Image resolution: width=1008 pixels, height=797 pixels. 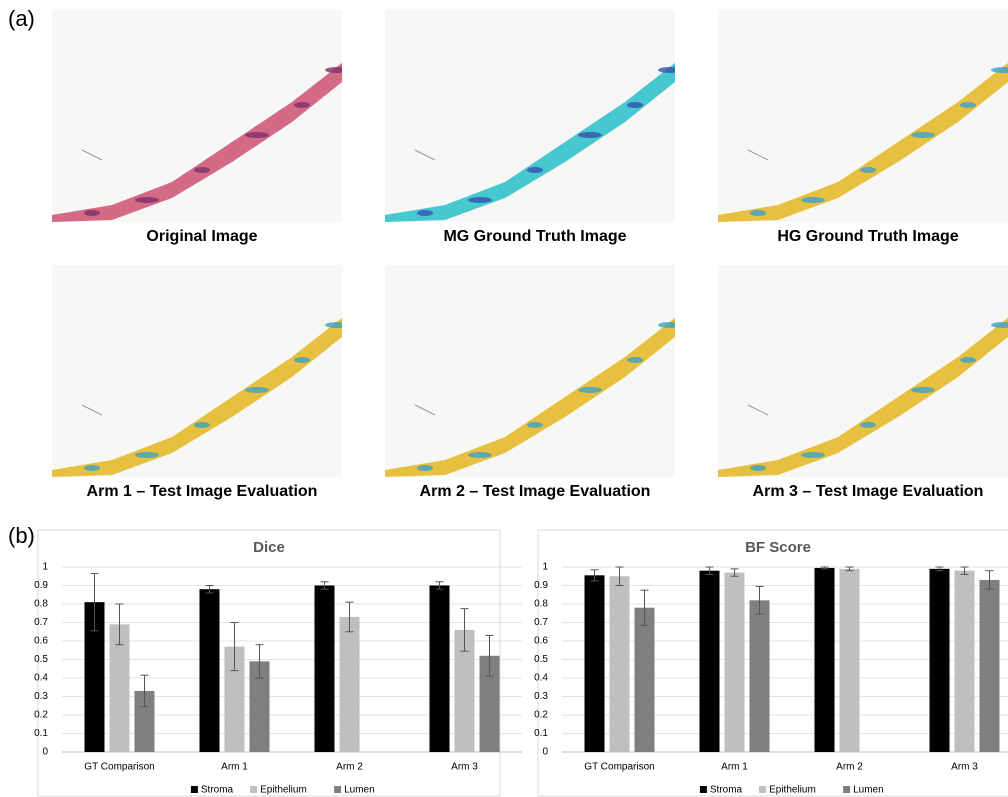 I want to click on image-caption: Arm 1 – Test Image Evaluation, so click(x=202, y=491).